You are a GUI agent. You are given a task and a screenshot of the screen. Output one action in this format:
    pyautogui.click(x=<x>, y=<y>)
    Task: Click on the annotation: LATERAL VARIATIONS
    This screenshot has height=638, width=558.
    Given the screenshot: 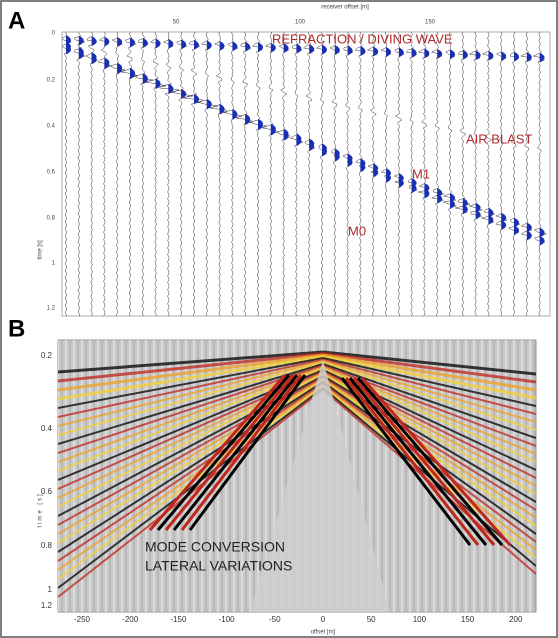 What is the action you would take?
    pyautogui.click(x=218, y=566)
    